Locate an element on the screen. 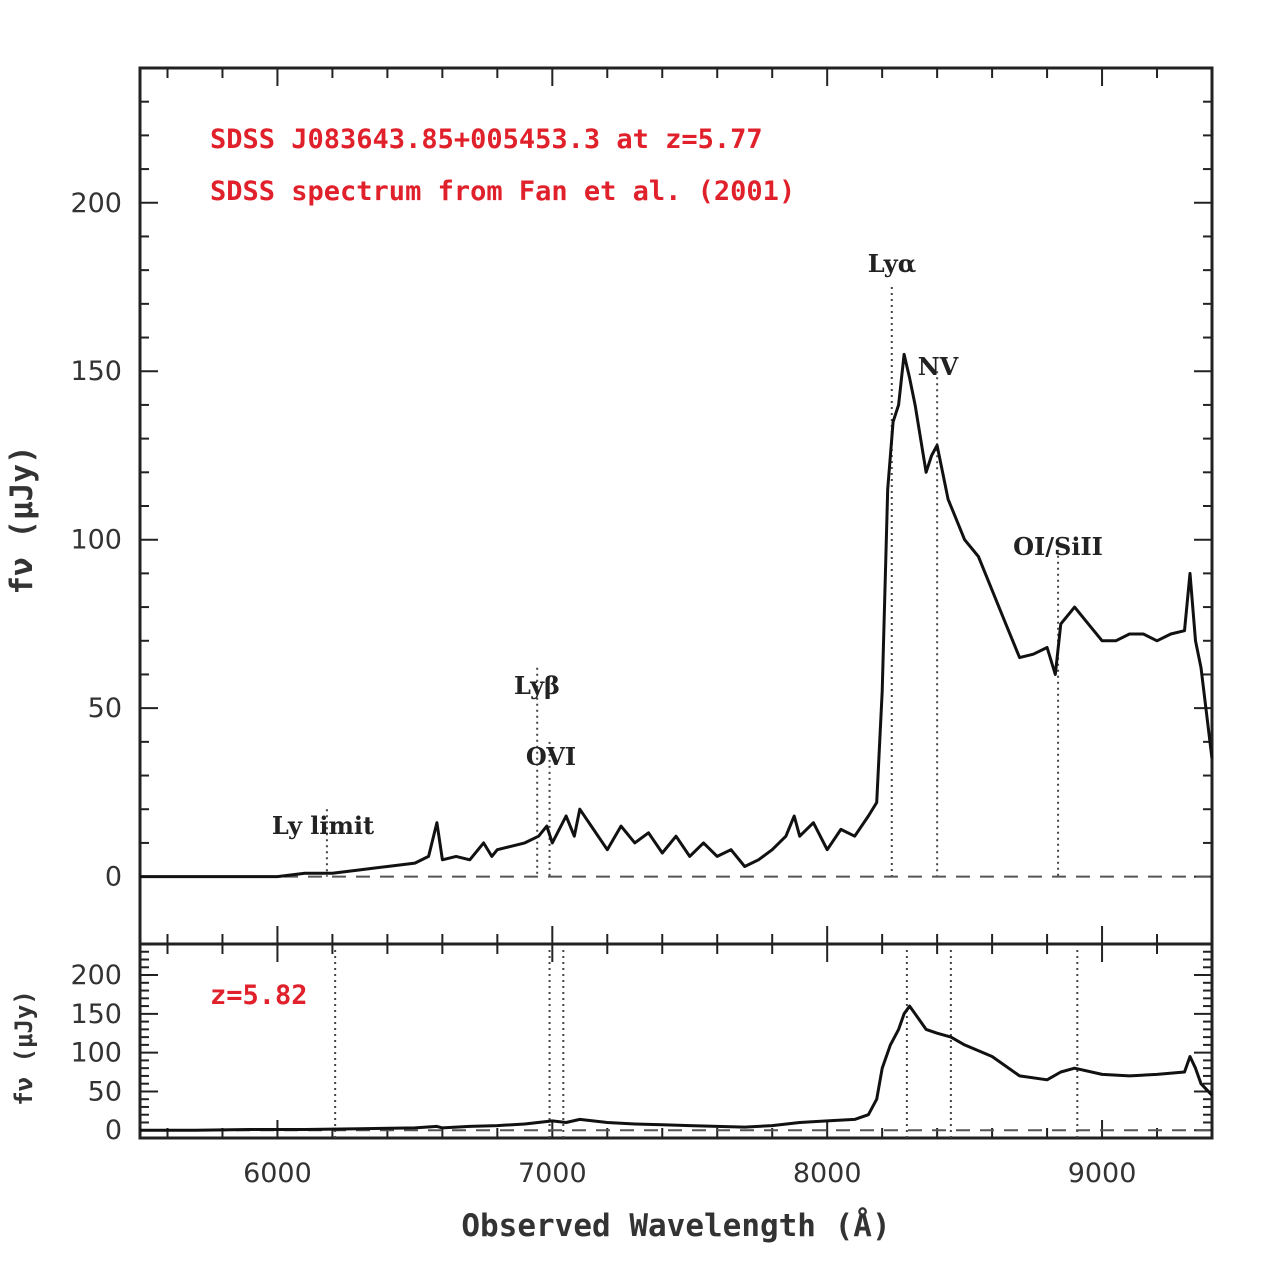 The image size is (1280, 1276). spectrum-series-line is located at coordinates (677, 1068).